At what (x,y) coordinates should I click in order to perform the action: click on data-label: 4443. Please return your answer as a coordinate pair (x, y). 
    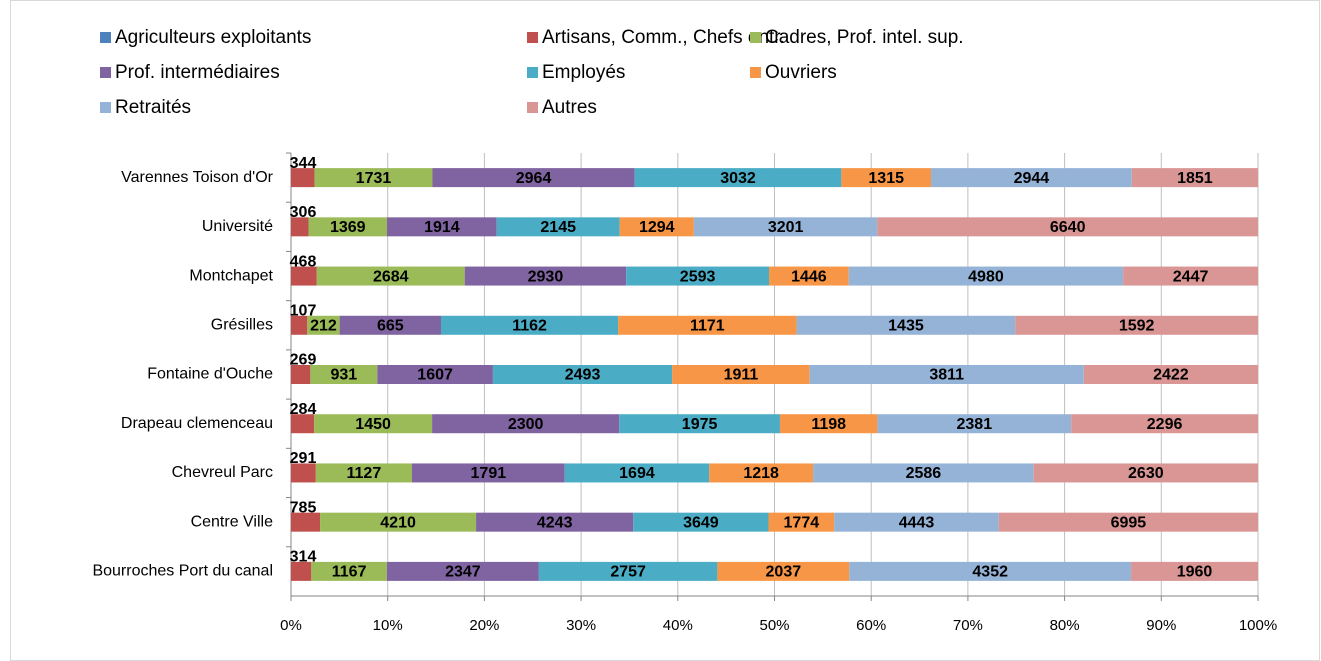
    Looking at the image, I should click on (917, 522).